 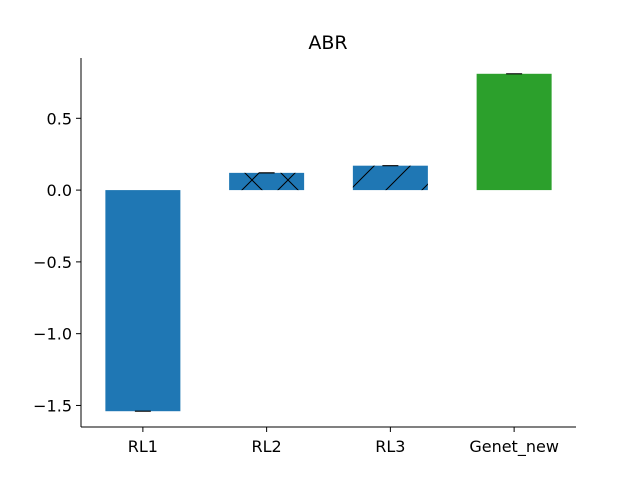 I want to click on bar-genet_new, so click(x=514, y=132).